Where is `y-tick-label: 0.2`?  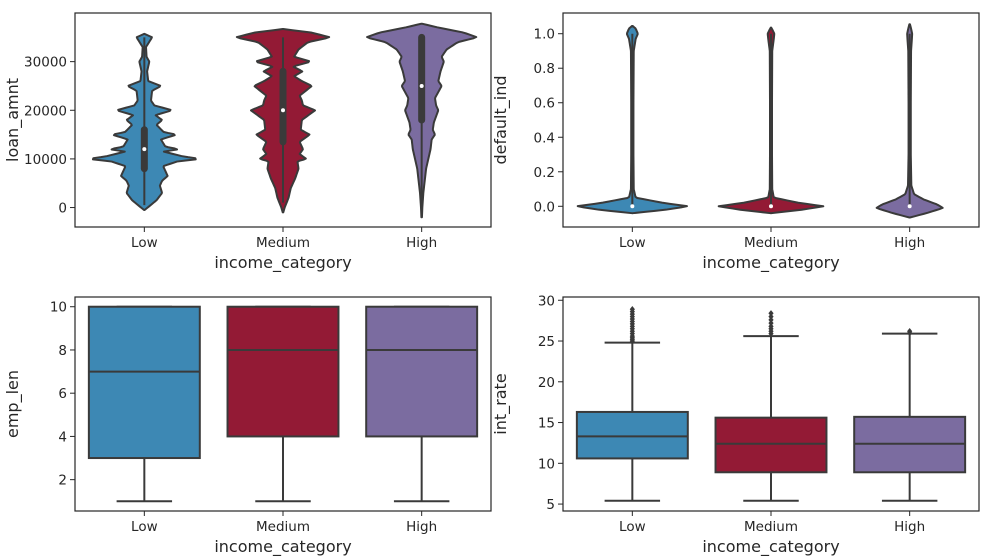
y-tick-label: 0.2 is located at coordinates (544, 173).